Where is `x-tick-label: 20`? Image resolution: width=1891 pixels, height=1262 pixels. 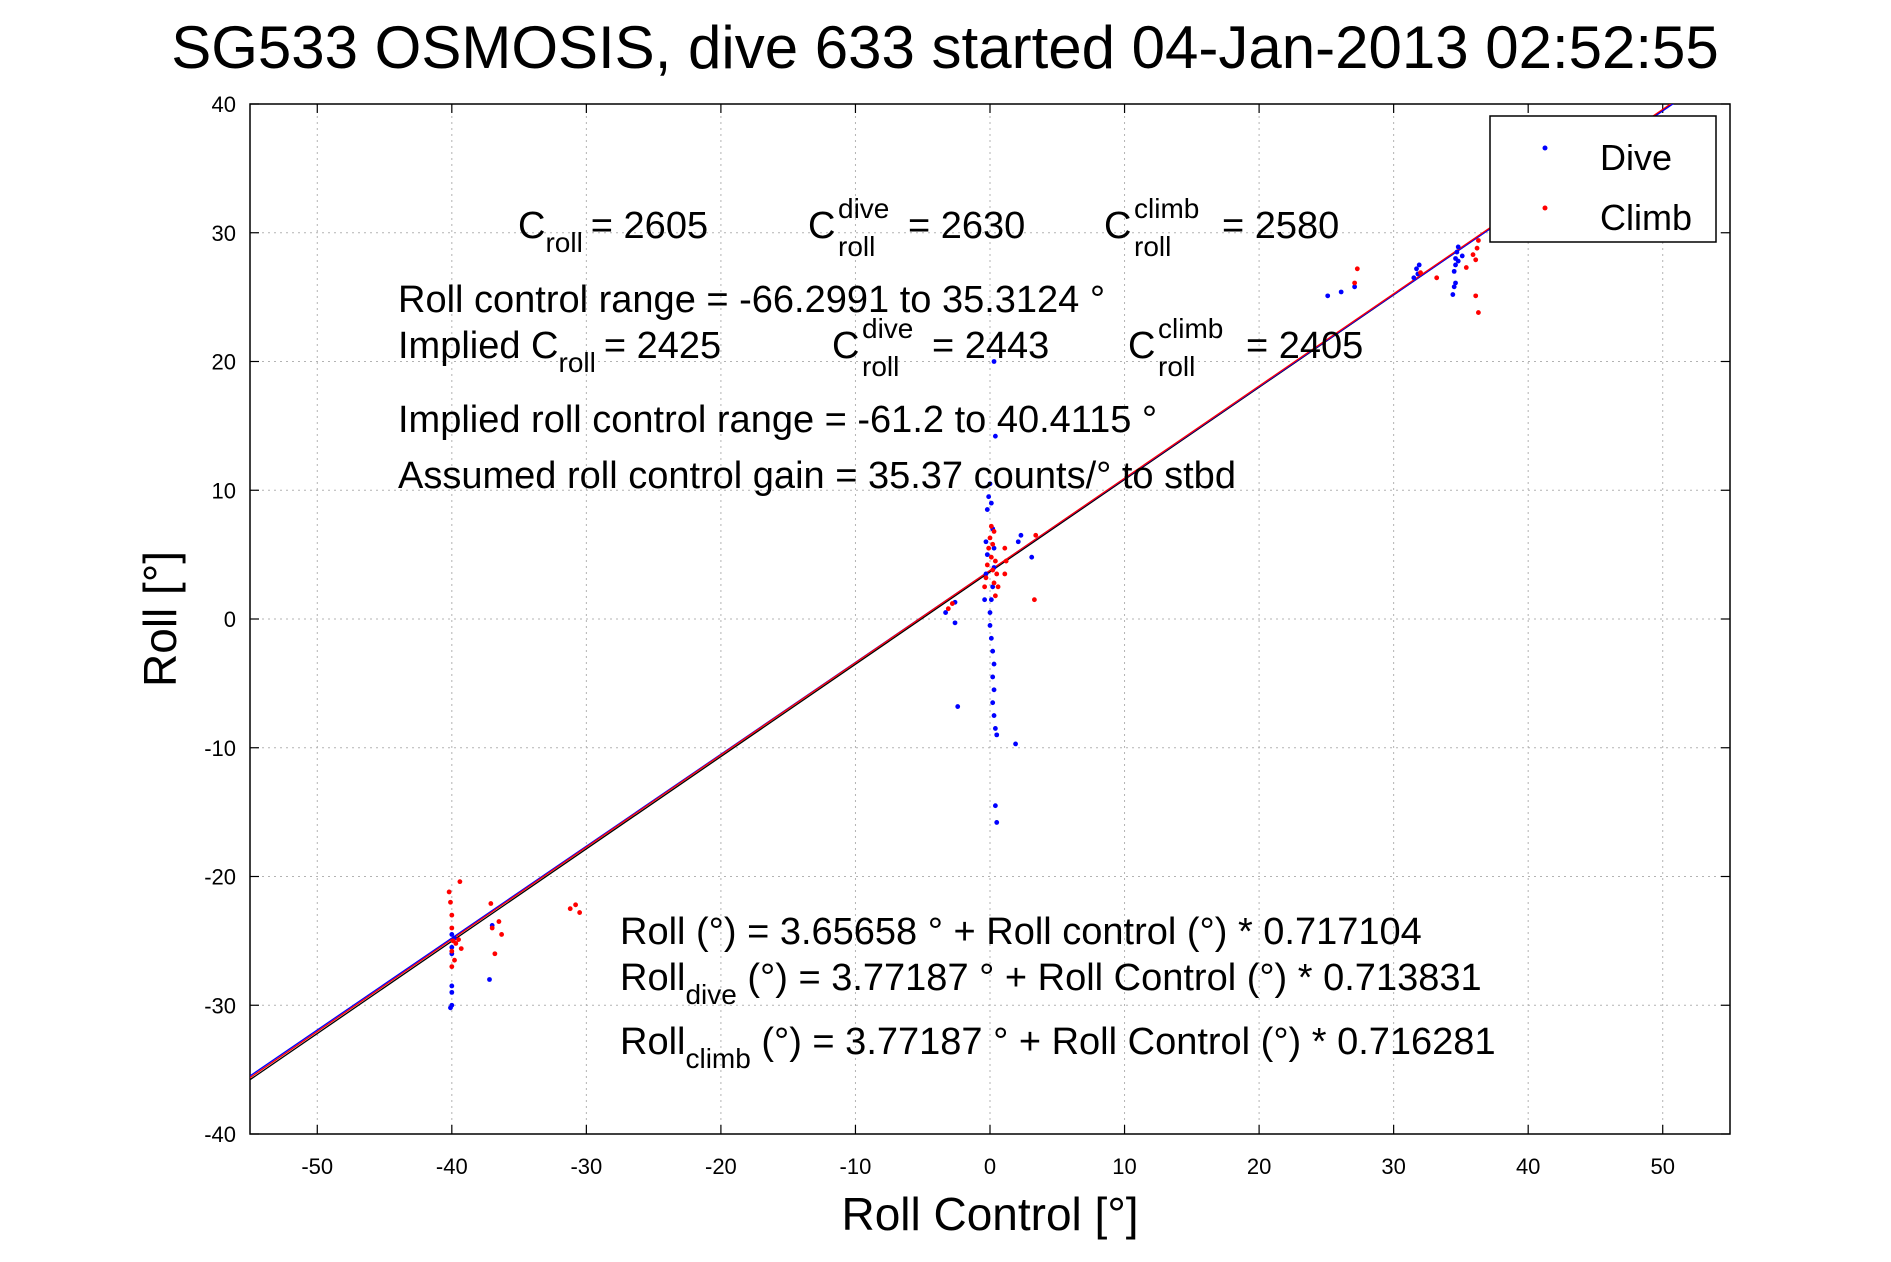
x-tick-label: 20 is located at coordinates (1259, 1166).